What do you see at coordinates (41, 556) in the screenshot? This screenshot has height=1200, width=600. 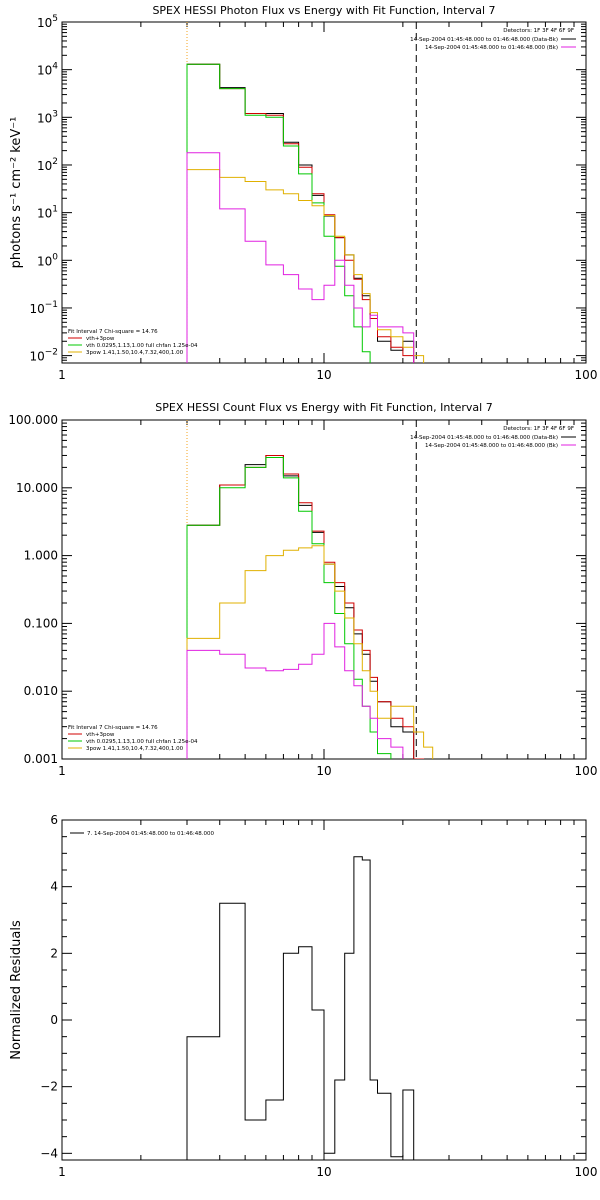 I see `y-tick-label: 1.000` at bounding box center [41, 556].